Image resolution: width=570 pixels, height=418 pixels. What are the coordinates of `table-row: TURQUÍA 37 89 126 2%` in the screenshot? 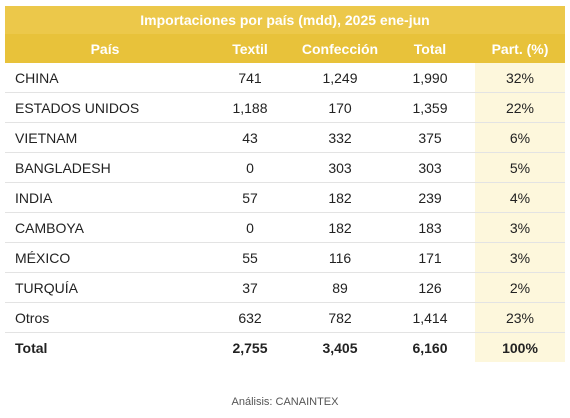 It's located at (285, 287).